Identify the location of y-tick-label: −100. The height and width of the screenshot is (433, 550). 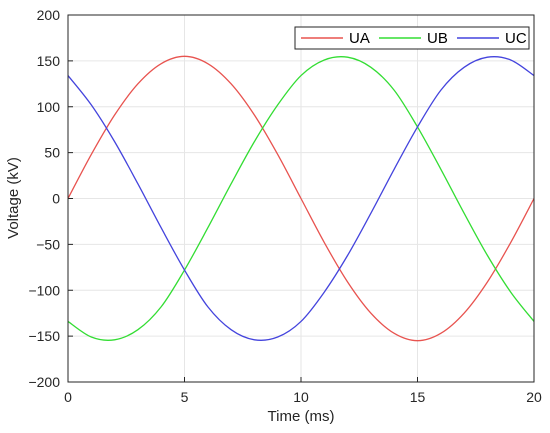
(44, 290).